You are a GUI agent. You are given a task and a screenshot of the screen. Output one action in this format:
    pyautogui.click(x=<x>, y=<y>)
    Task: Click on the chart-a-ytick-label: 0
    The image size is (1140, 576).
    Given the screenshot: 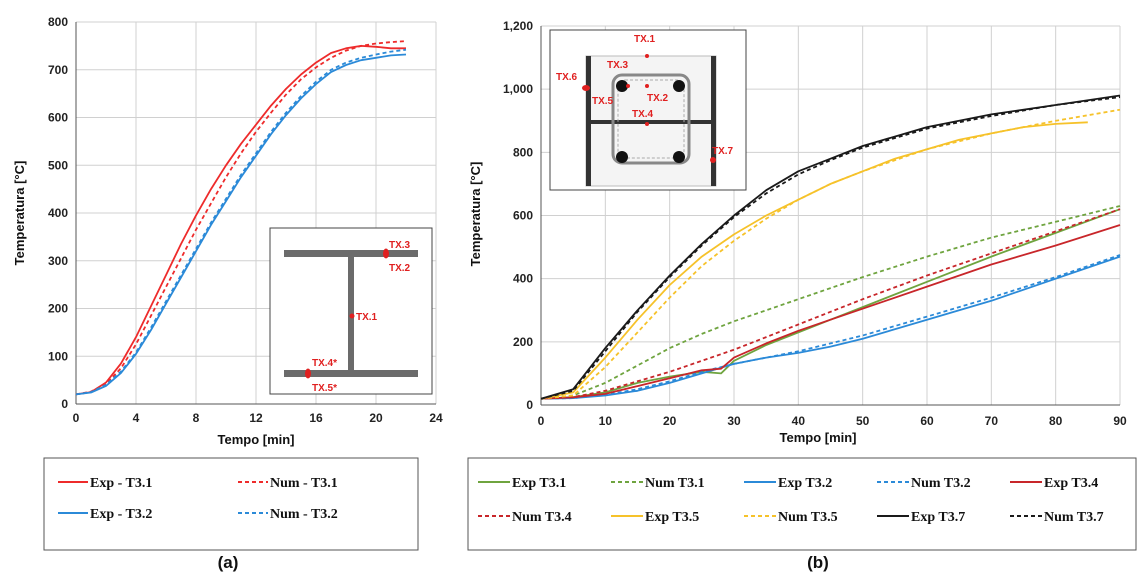 What is the action you would take?
    pyautogui.click(x=64, y=404)
    